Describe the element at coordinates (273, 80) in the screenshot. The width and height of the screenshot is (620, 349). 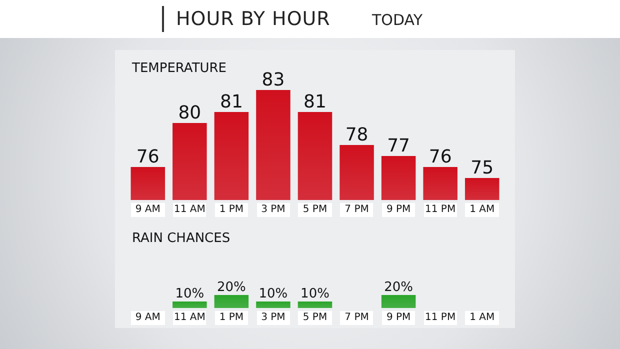
I see `data-label: 83` at that location.